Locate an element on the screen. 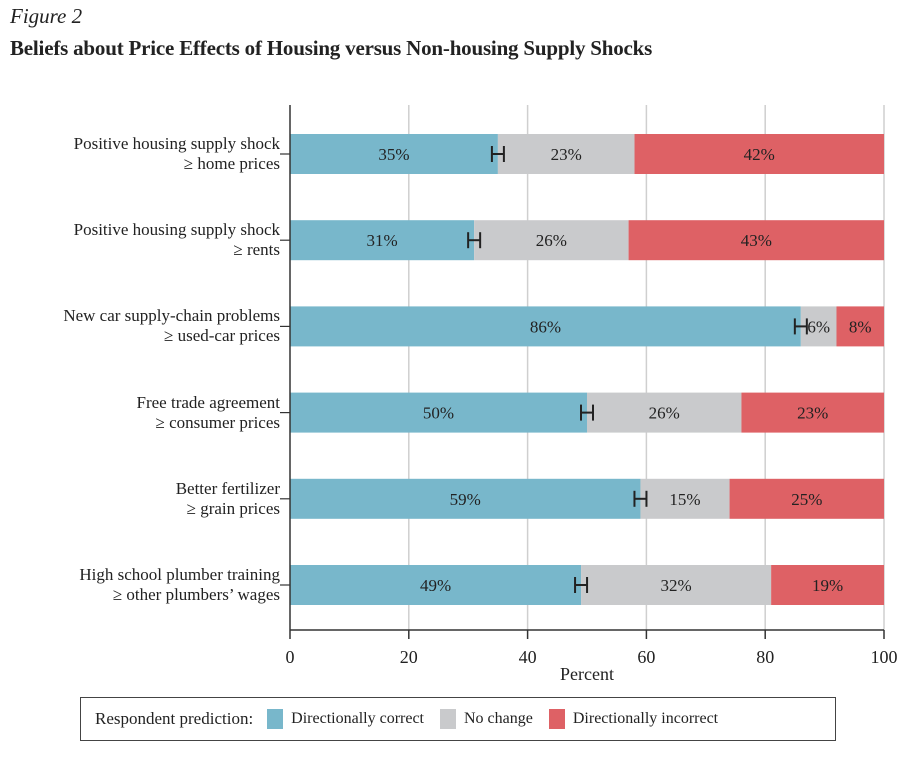  data-label: 15% is located at coordinates (684, 499).